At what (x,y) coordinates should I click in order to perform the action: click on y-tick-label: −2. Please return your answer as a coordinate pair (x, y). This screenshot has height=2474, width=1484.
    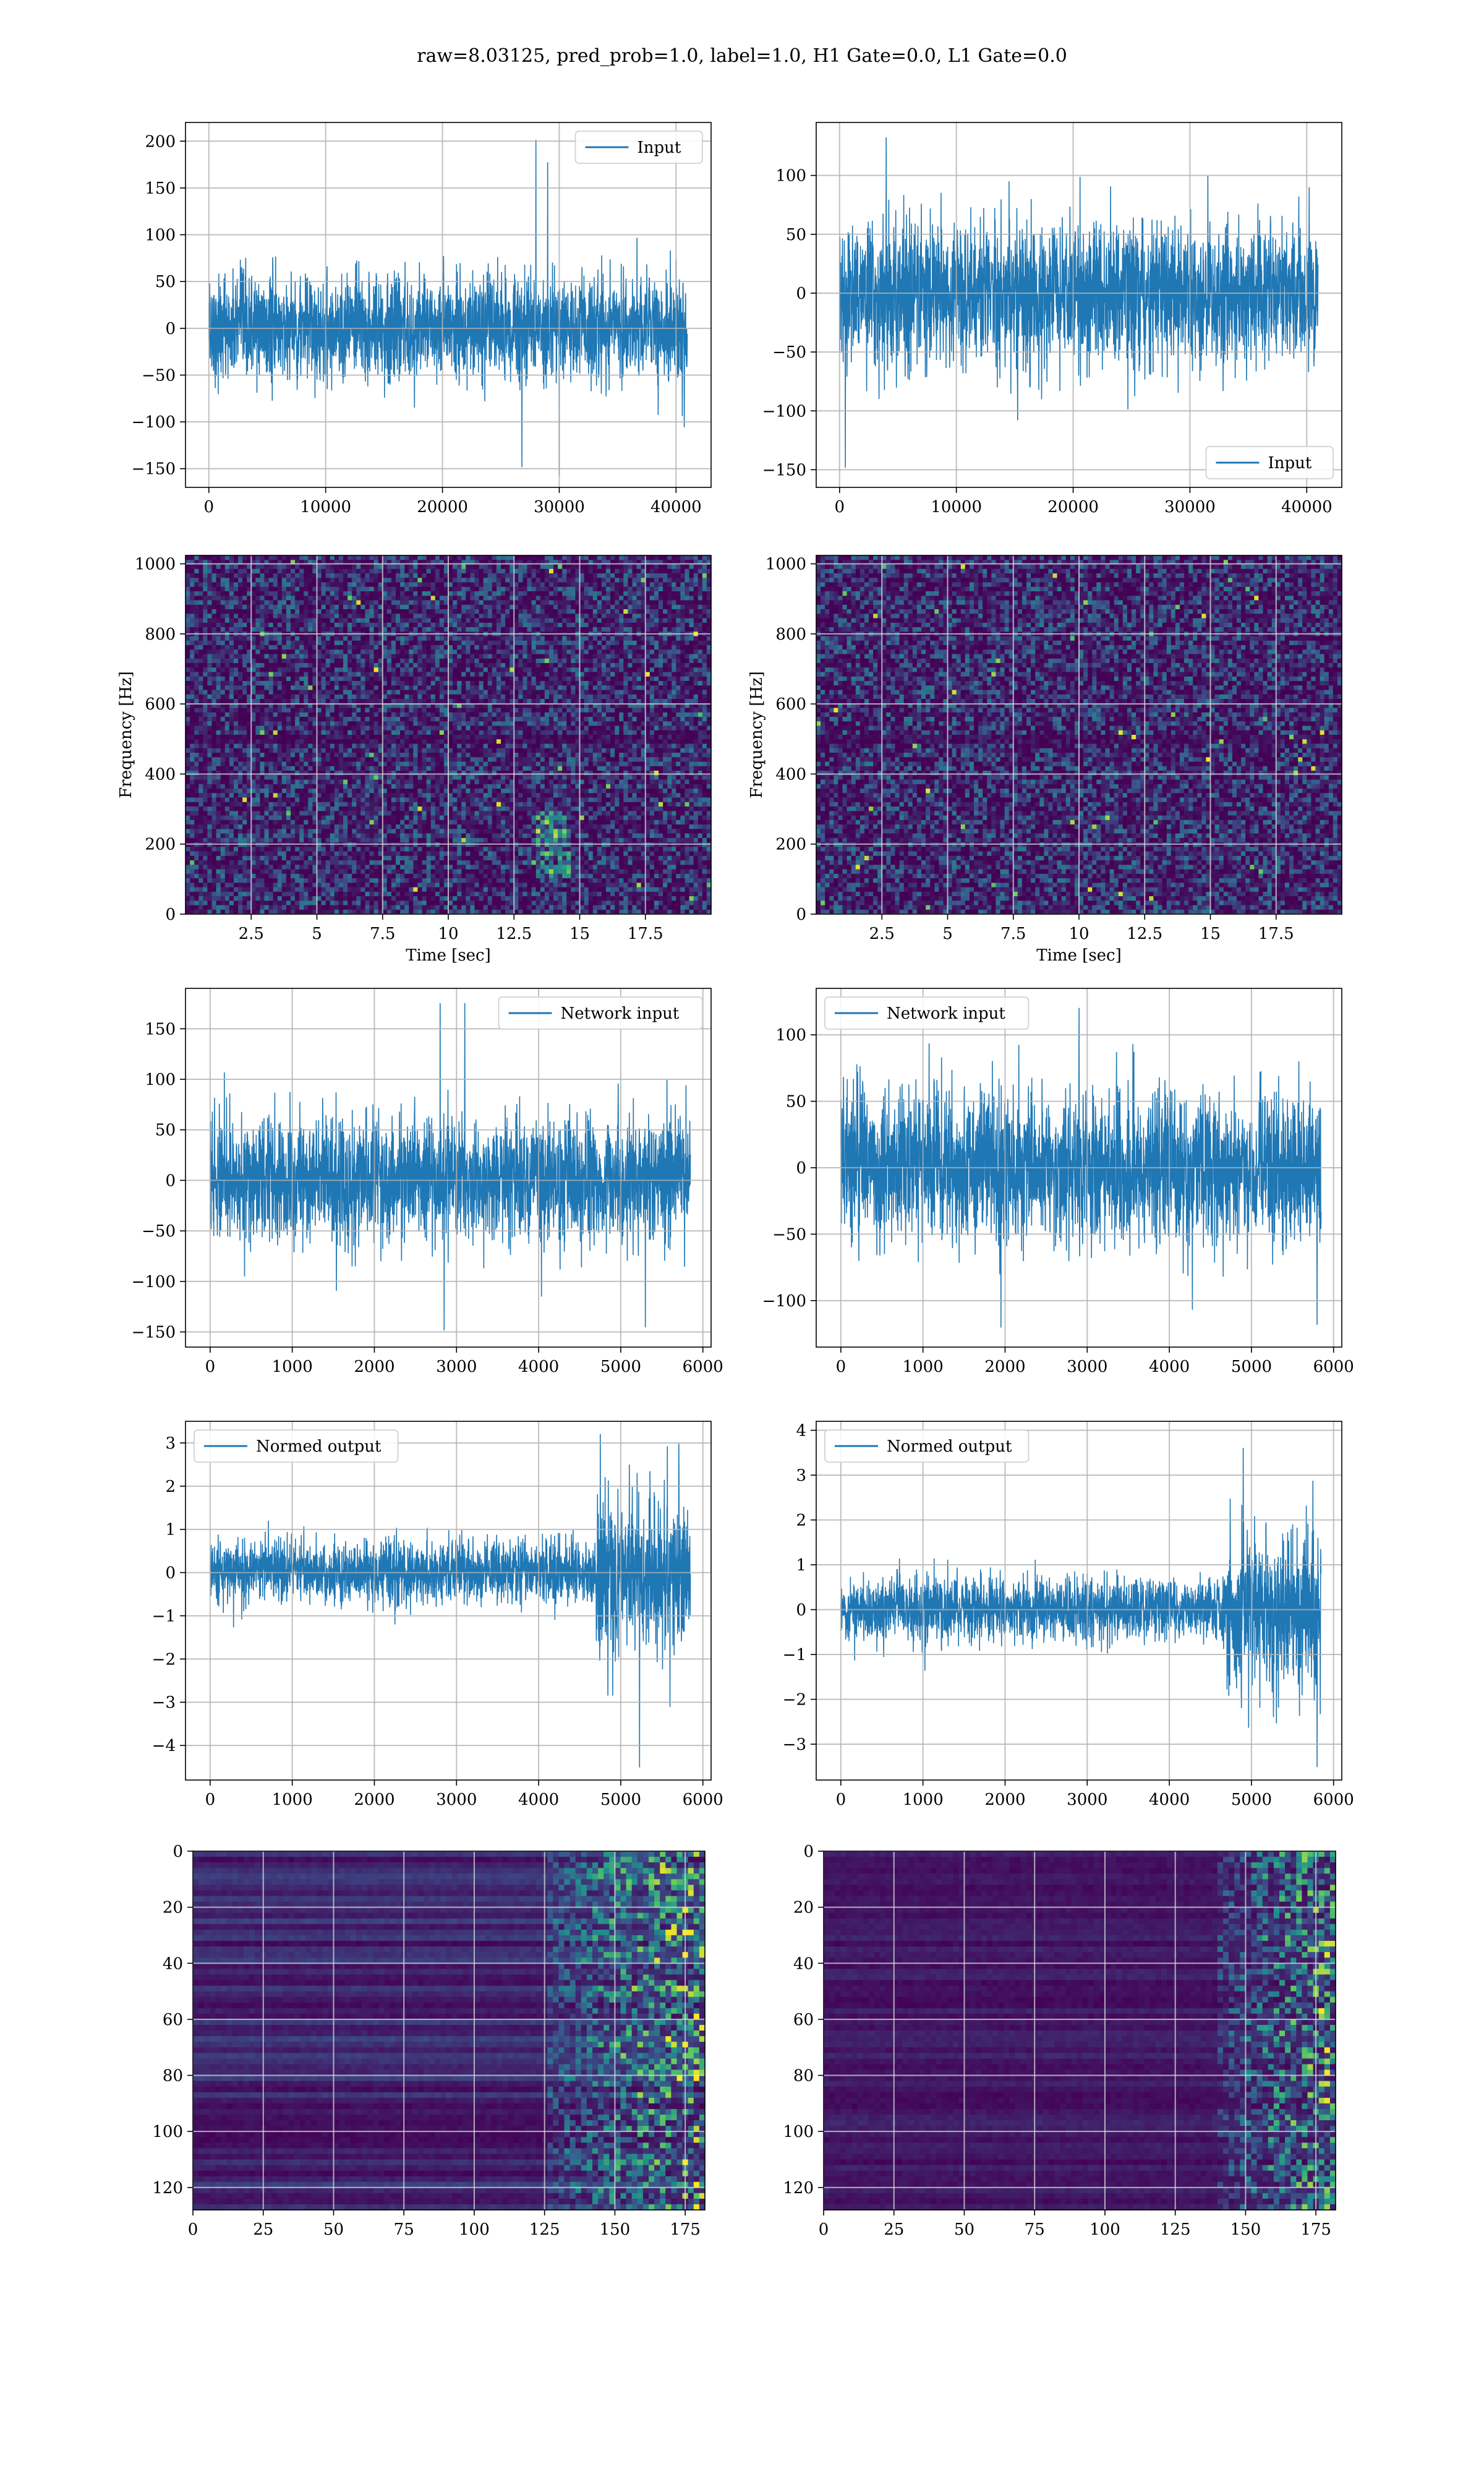
    Looking at the image, I should click on (164, 1660).